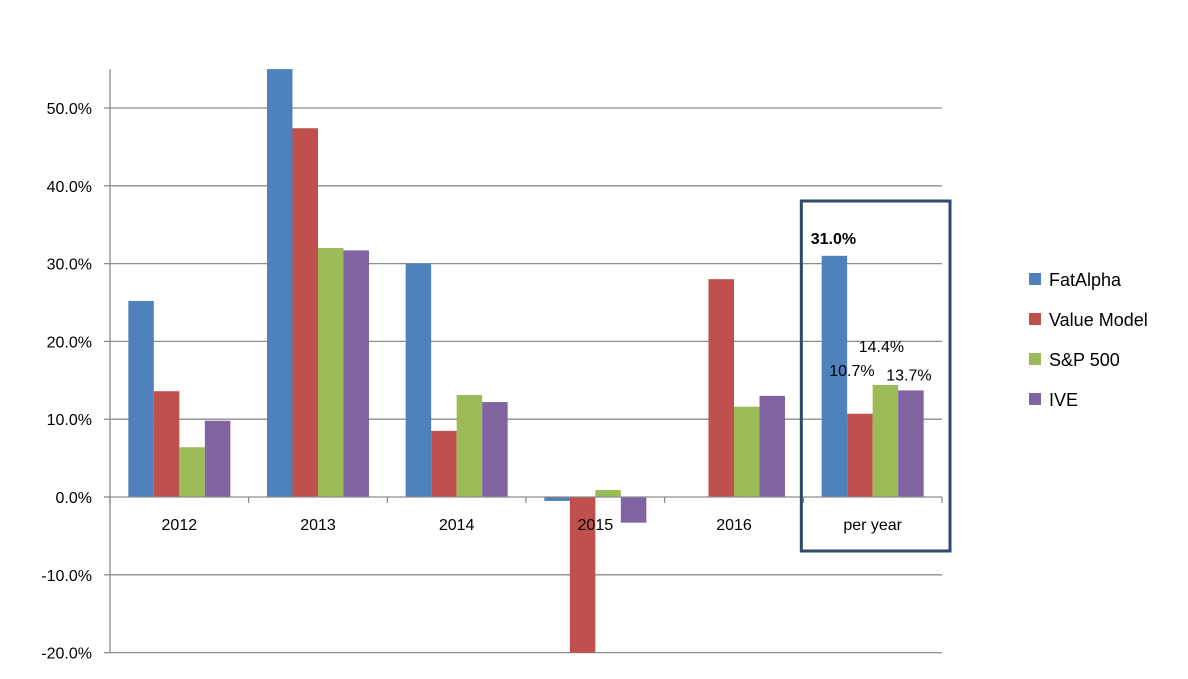 The width and height of the screenshot is (1188, 679). Describe the element at coordinates (872, 525) in the screenshot. I see `x-tick-label: per year` at that location.